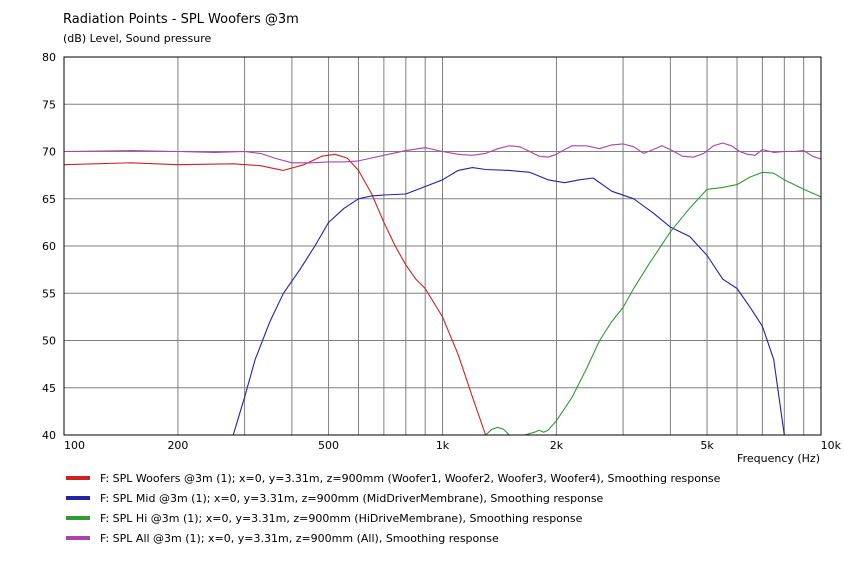 The width and height of the screenshot is (844, 570). Describe the element at coordinates (557, 445) in the screenshot. I see `x-tick-label: 2k` at that location.